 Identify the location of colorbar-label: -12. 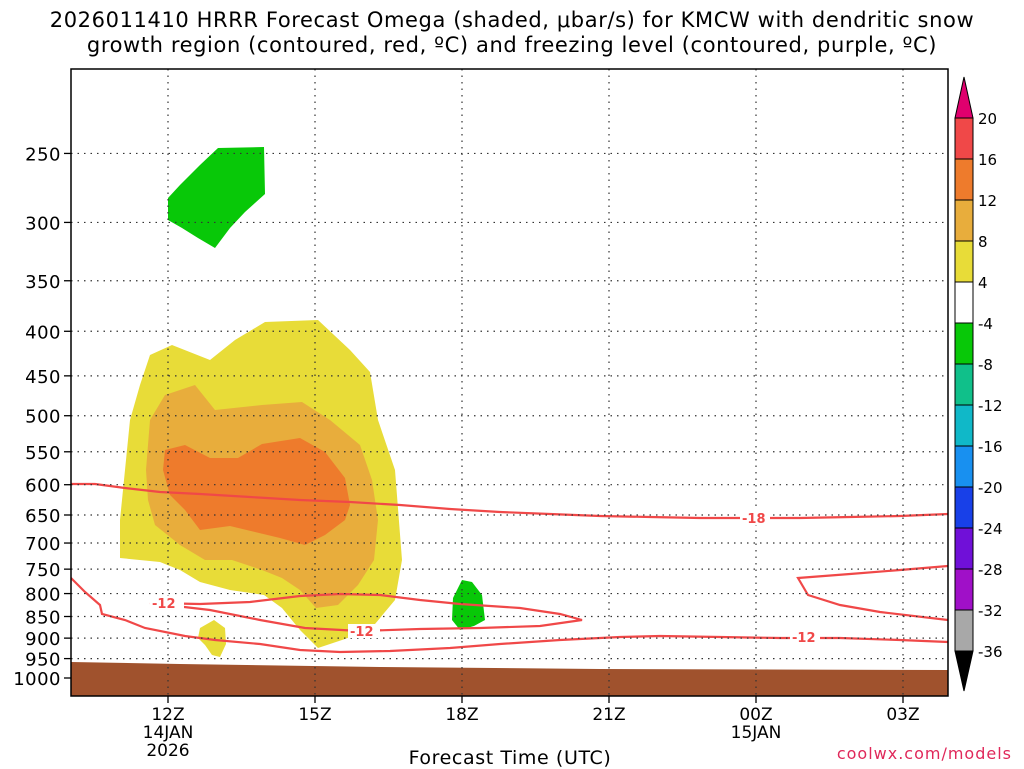
(990, 406).